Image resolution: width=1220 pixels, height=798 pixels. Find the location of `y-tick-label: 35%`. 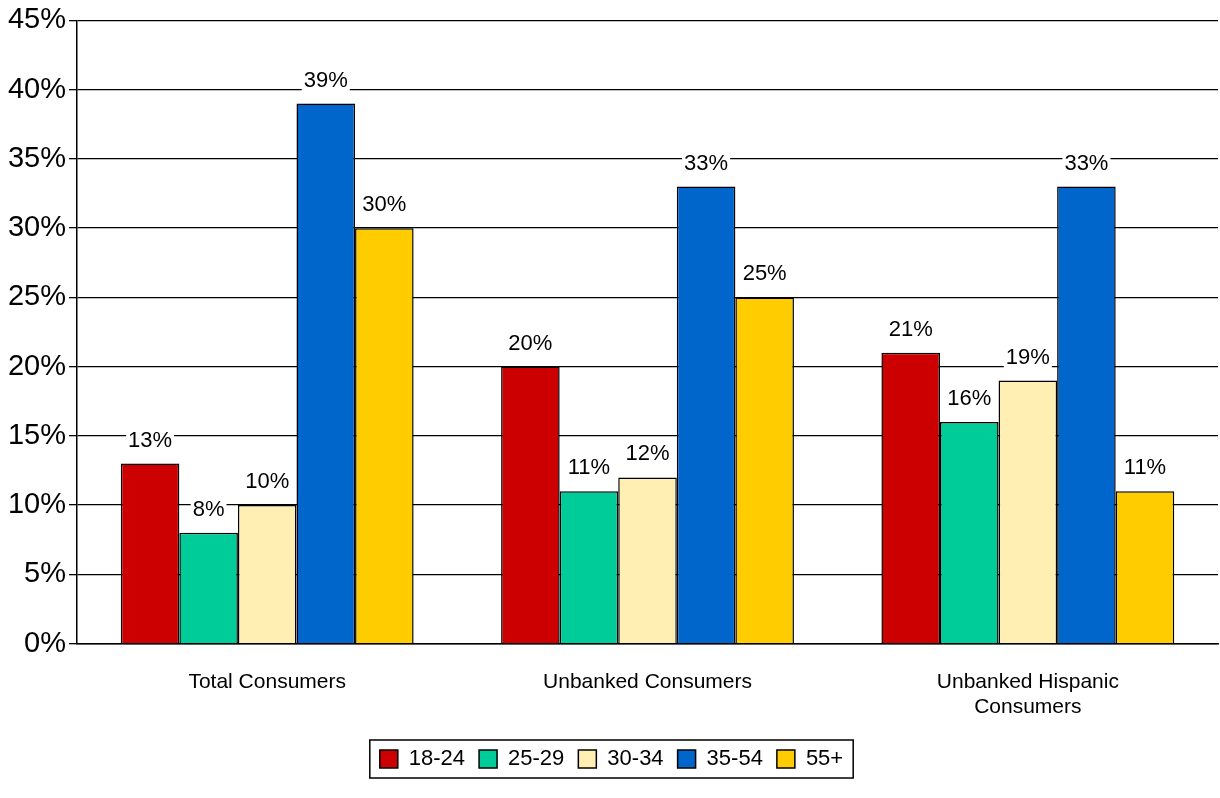

y-tick-label: 35% is located at coordinates (37, 156).